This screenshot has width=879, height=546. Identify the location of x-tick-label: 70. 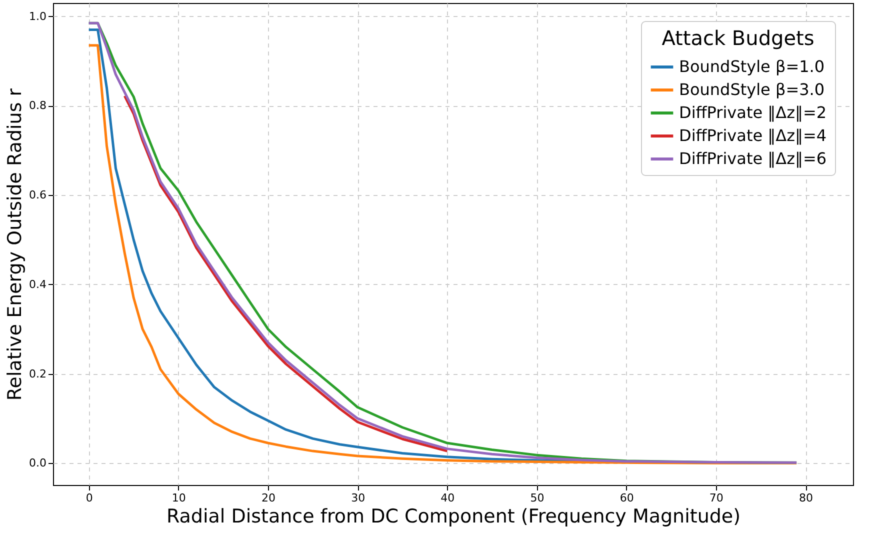
(716, 498).